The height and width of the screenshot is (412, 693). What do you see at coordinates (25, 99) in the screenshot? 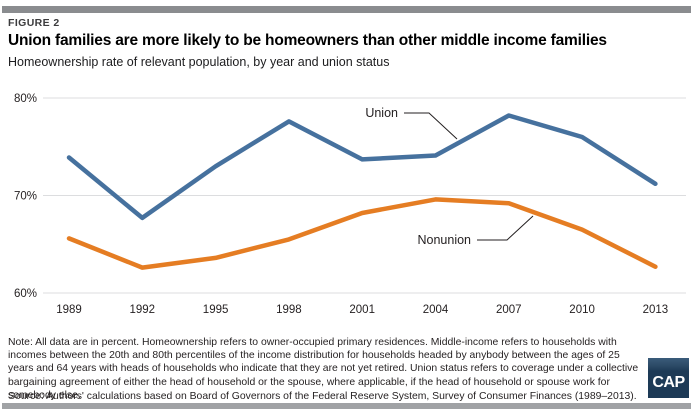
I see `y-tick-label: 80%` at bounding box center [25, 99].